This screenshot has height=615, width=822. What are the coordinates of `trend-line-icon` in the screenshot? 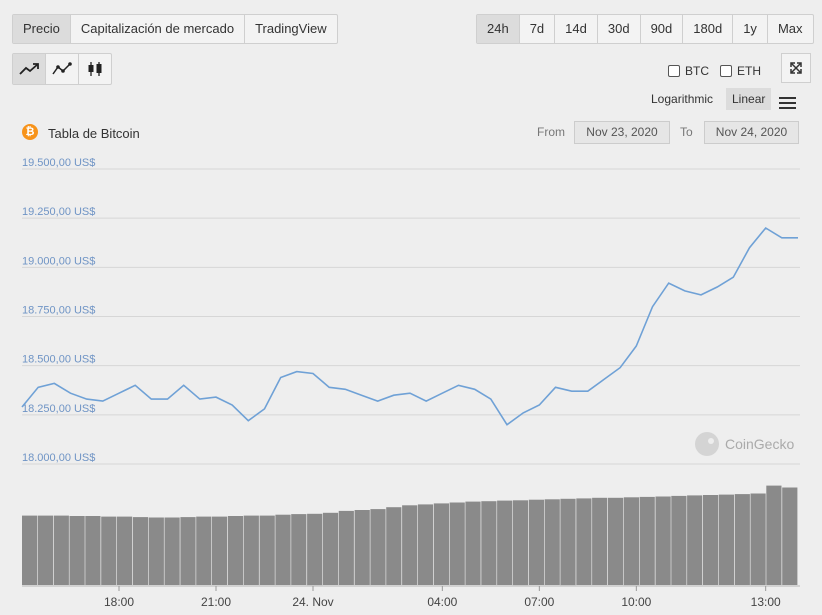 It's located at (29, 69).